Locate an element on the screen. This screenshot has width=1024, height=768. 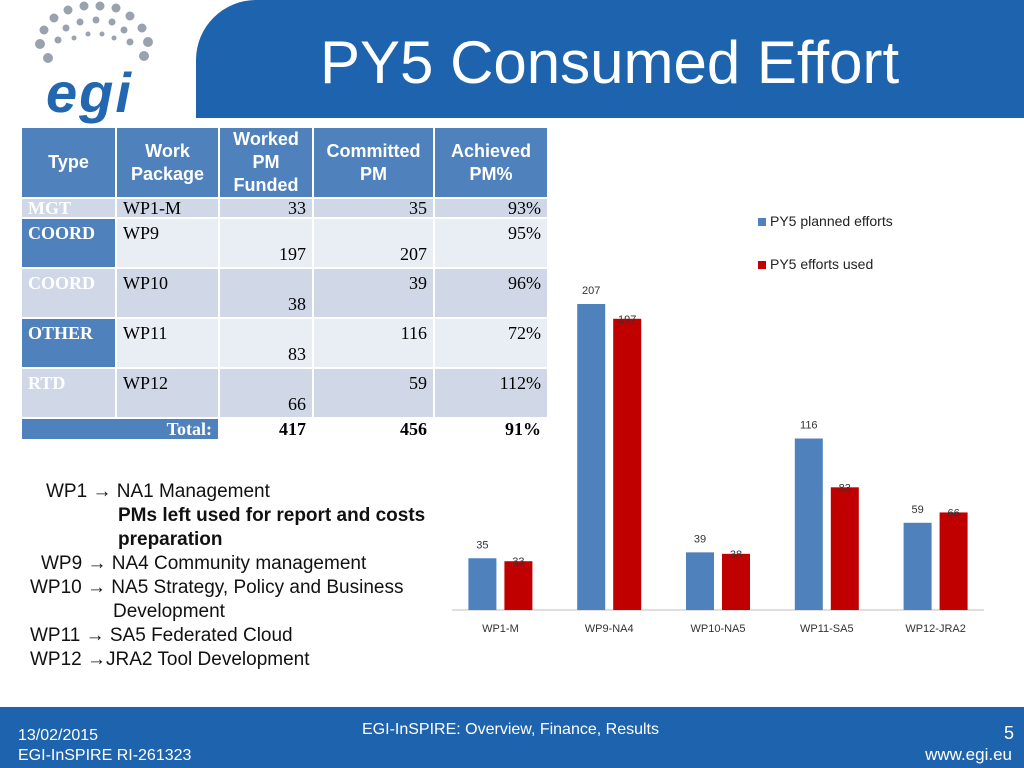
data-label: 39 is located at coordinates (700, 539).